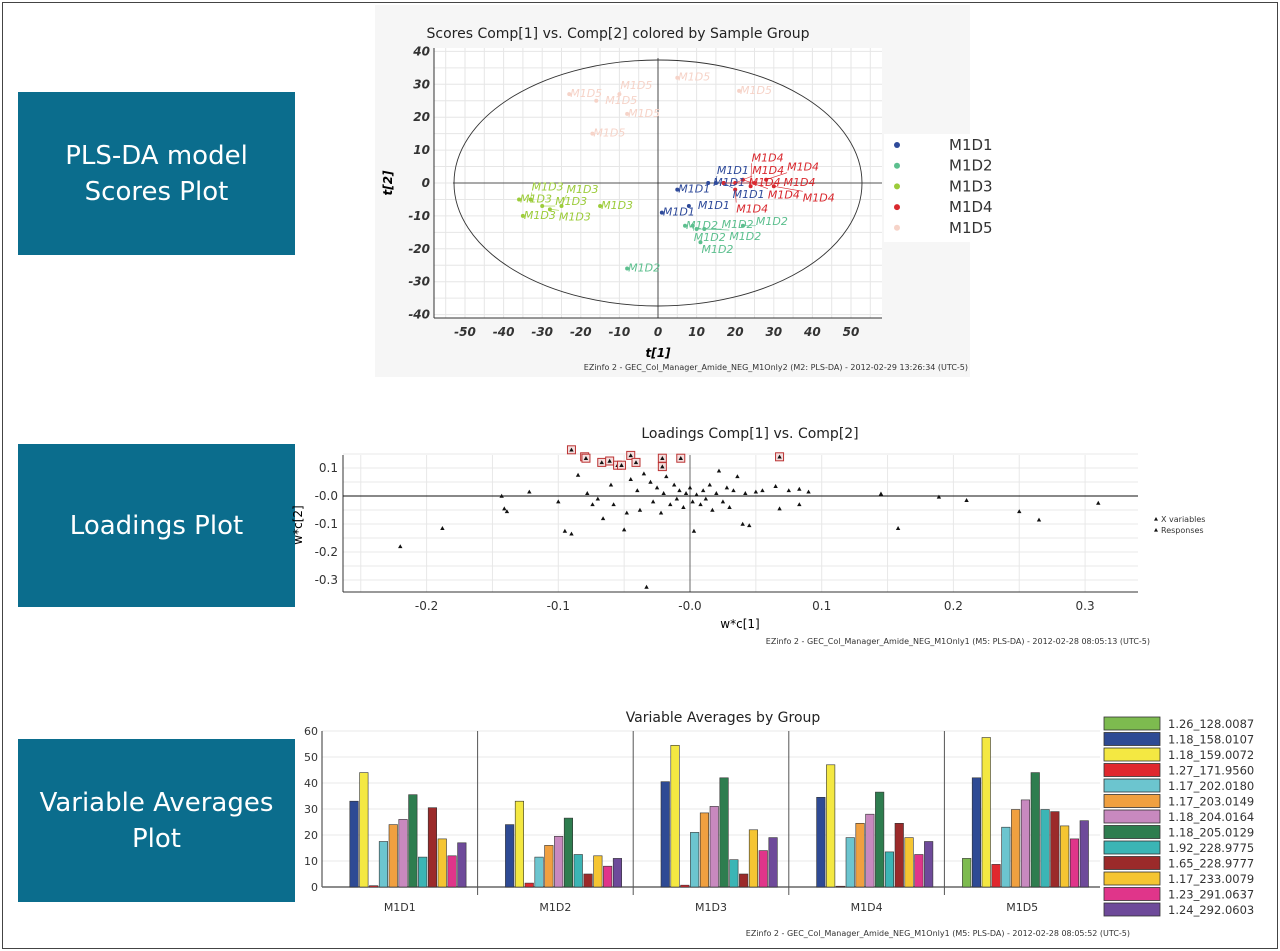  What do you see at coordinates (1035, 830) in the screenshot?
I see `bar-1.18_205.0129` at bounding box center [1035, 830].